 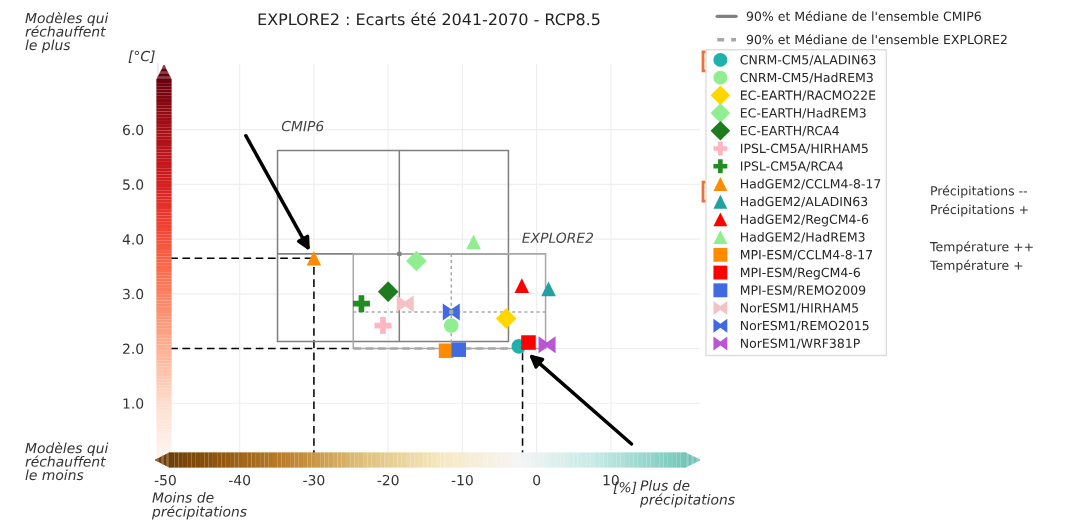 What do you see at coordinates (810, 184) in the screenshot?
I see `legend-label: HadGEM2/CCLM4-8-17` at bounding box center [810, 184].